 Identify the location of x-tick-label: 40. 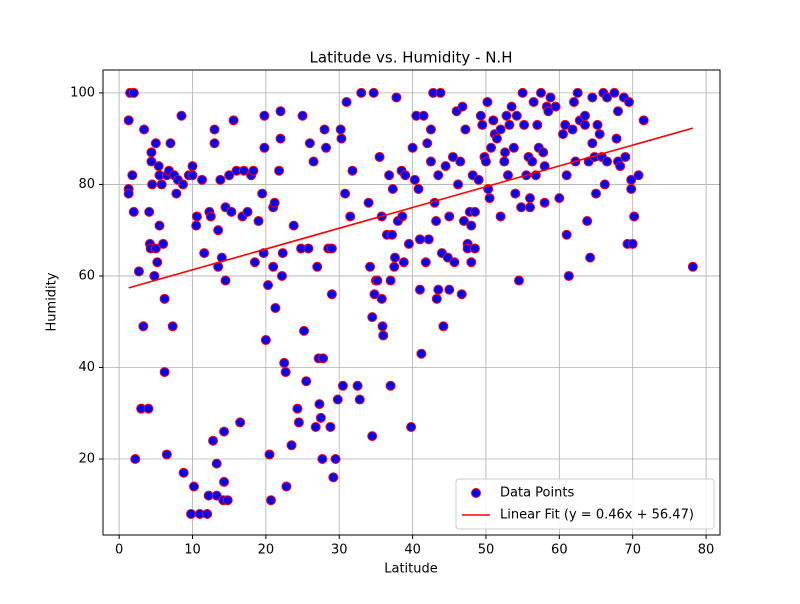
(412, 550).